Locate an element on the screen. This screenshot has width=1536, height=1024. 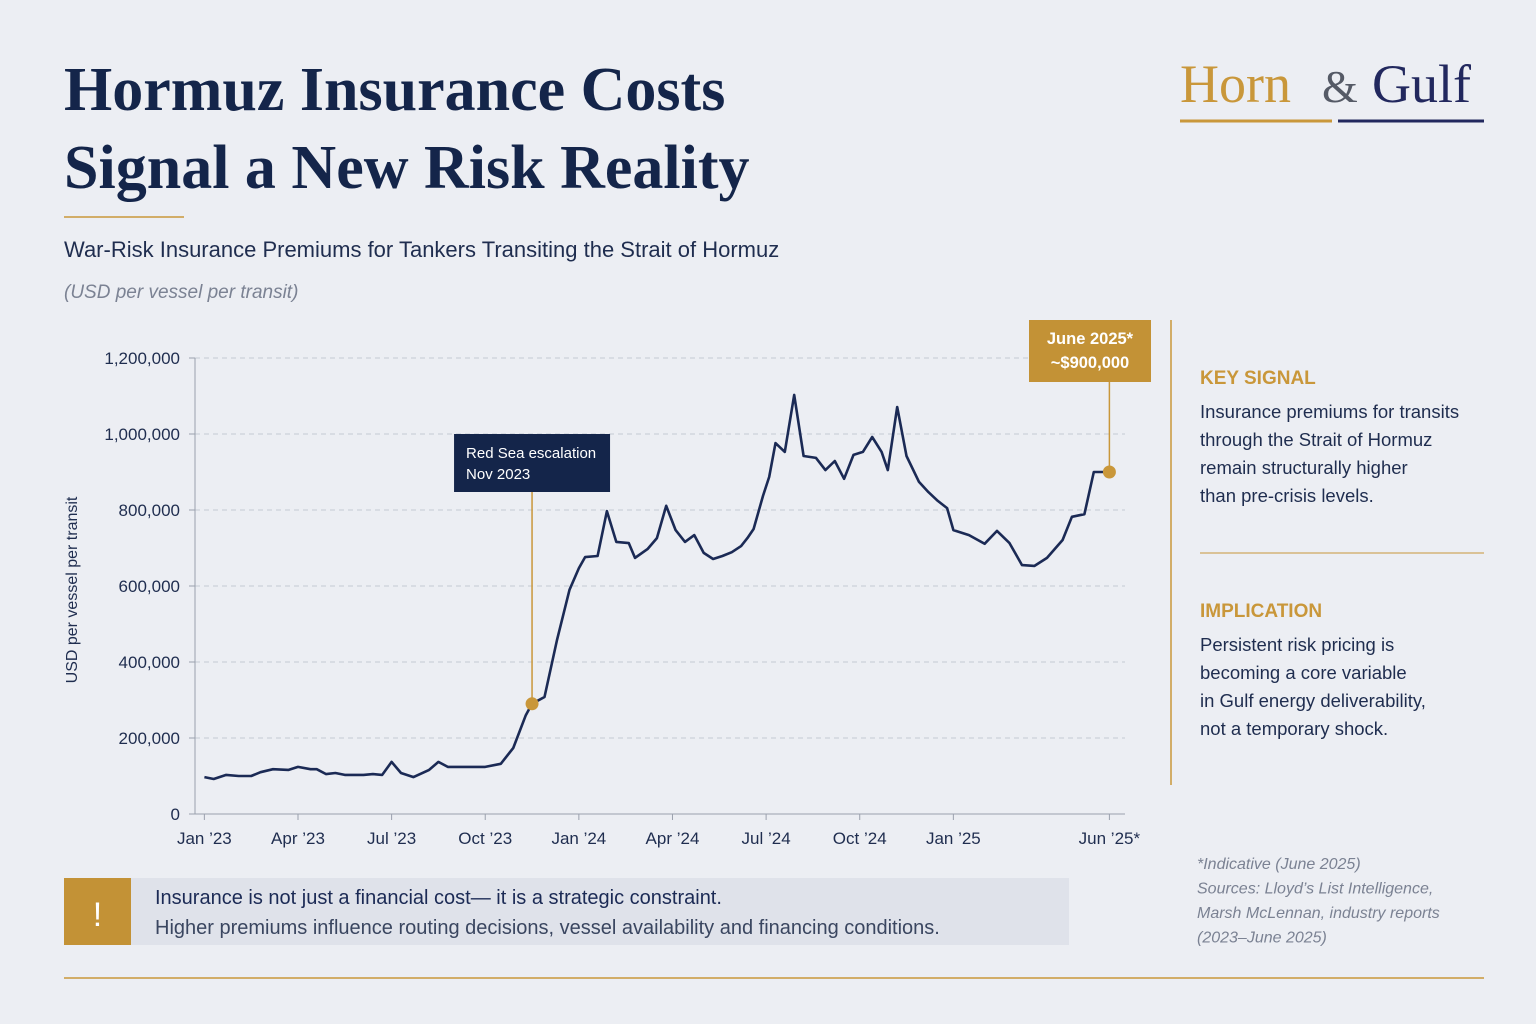
title-line: Signal a New Risk Reality is located at coordinates (406, 168).